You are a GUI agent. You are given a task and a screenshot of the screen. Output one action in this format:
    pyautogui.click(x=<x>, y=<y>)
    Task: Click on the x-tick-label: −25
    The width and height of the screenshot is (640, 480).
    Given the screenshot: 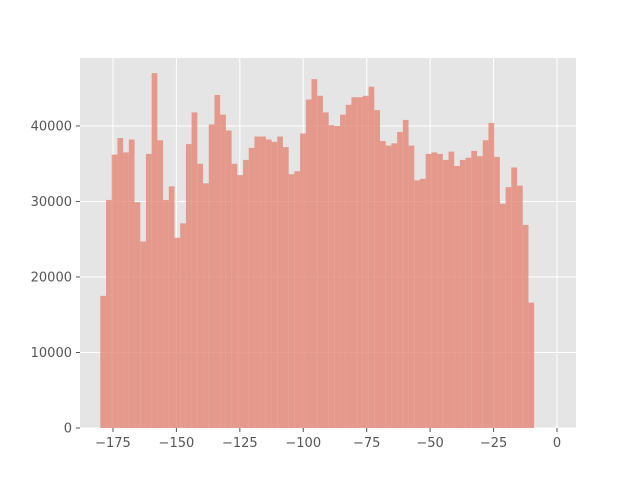 What is the action you would take?
    pyautogui.click(x=493, y=443)
    